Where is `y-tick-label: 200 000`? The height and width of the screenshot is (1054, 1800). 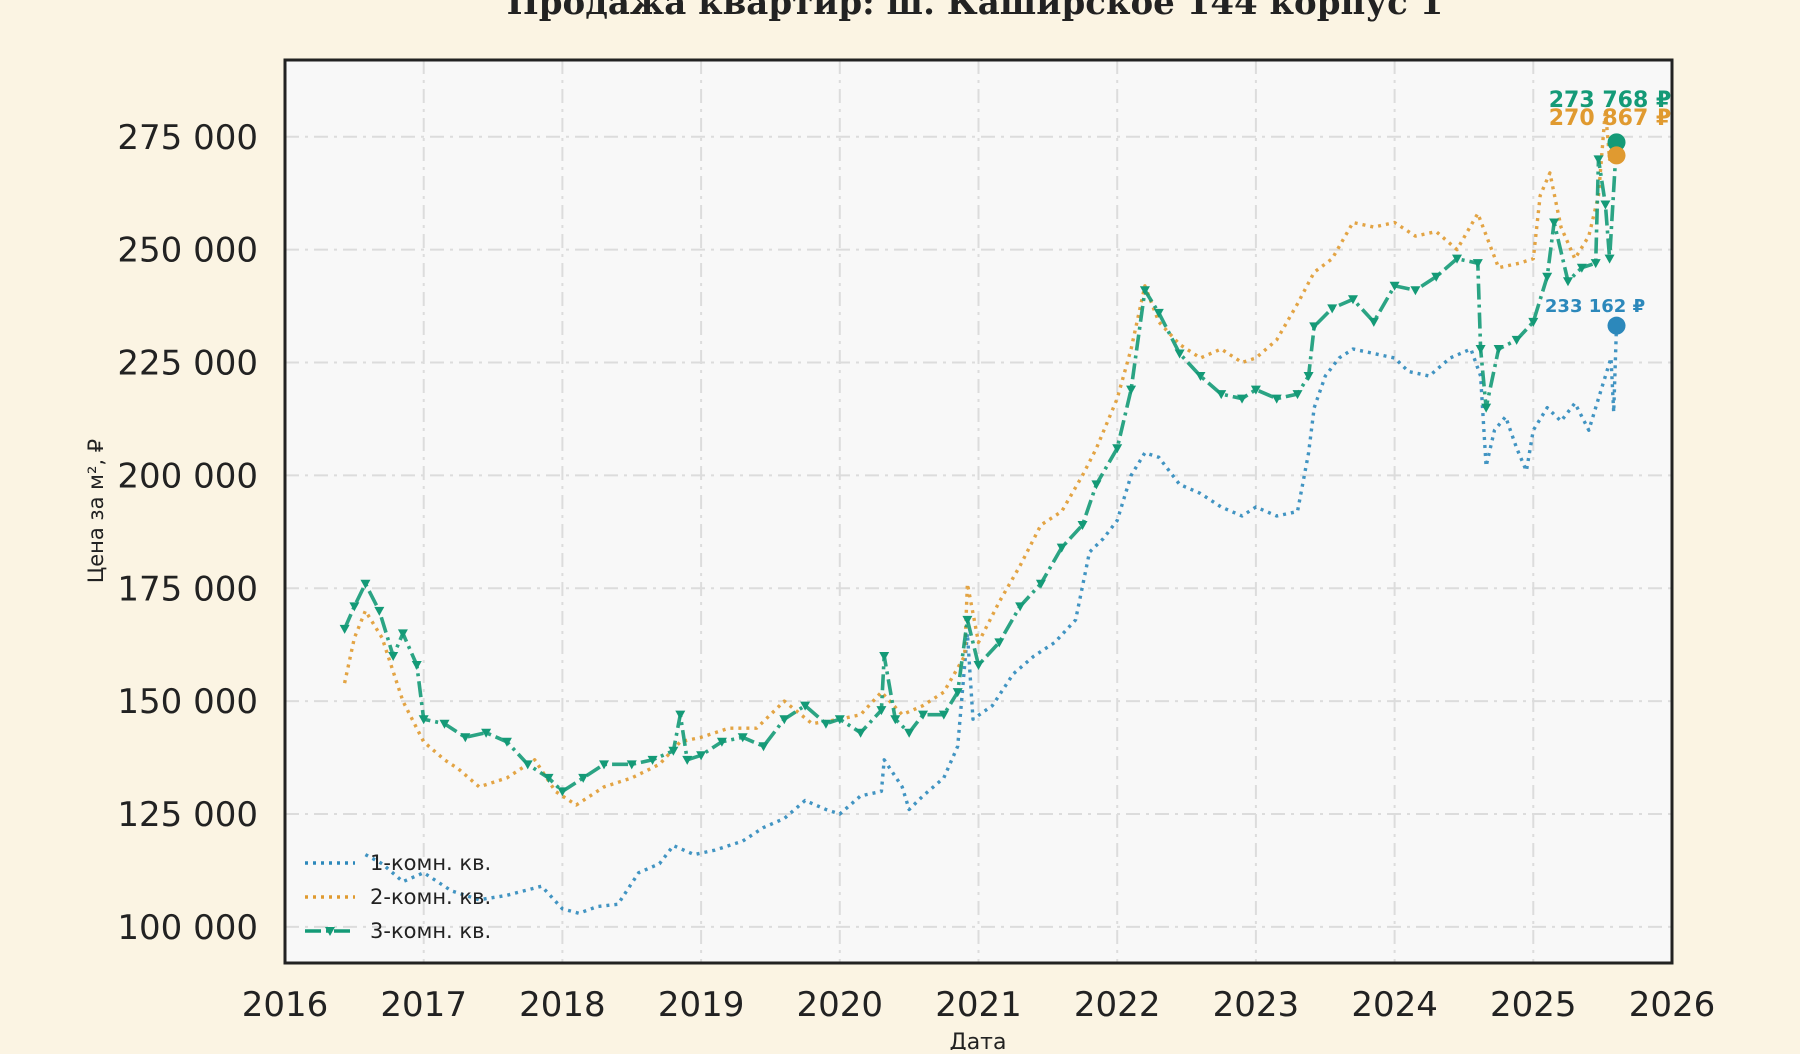
y-tick-label: 200 000 is located at coordinates (187, 476).